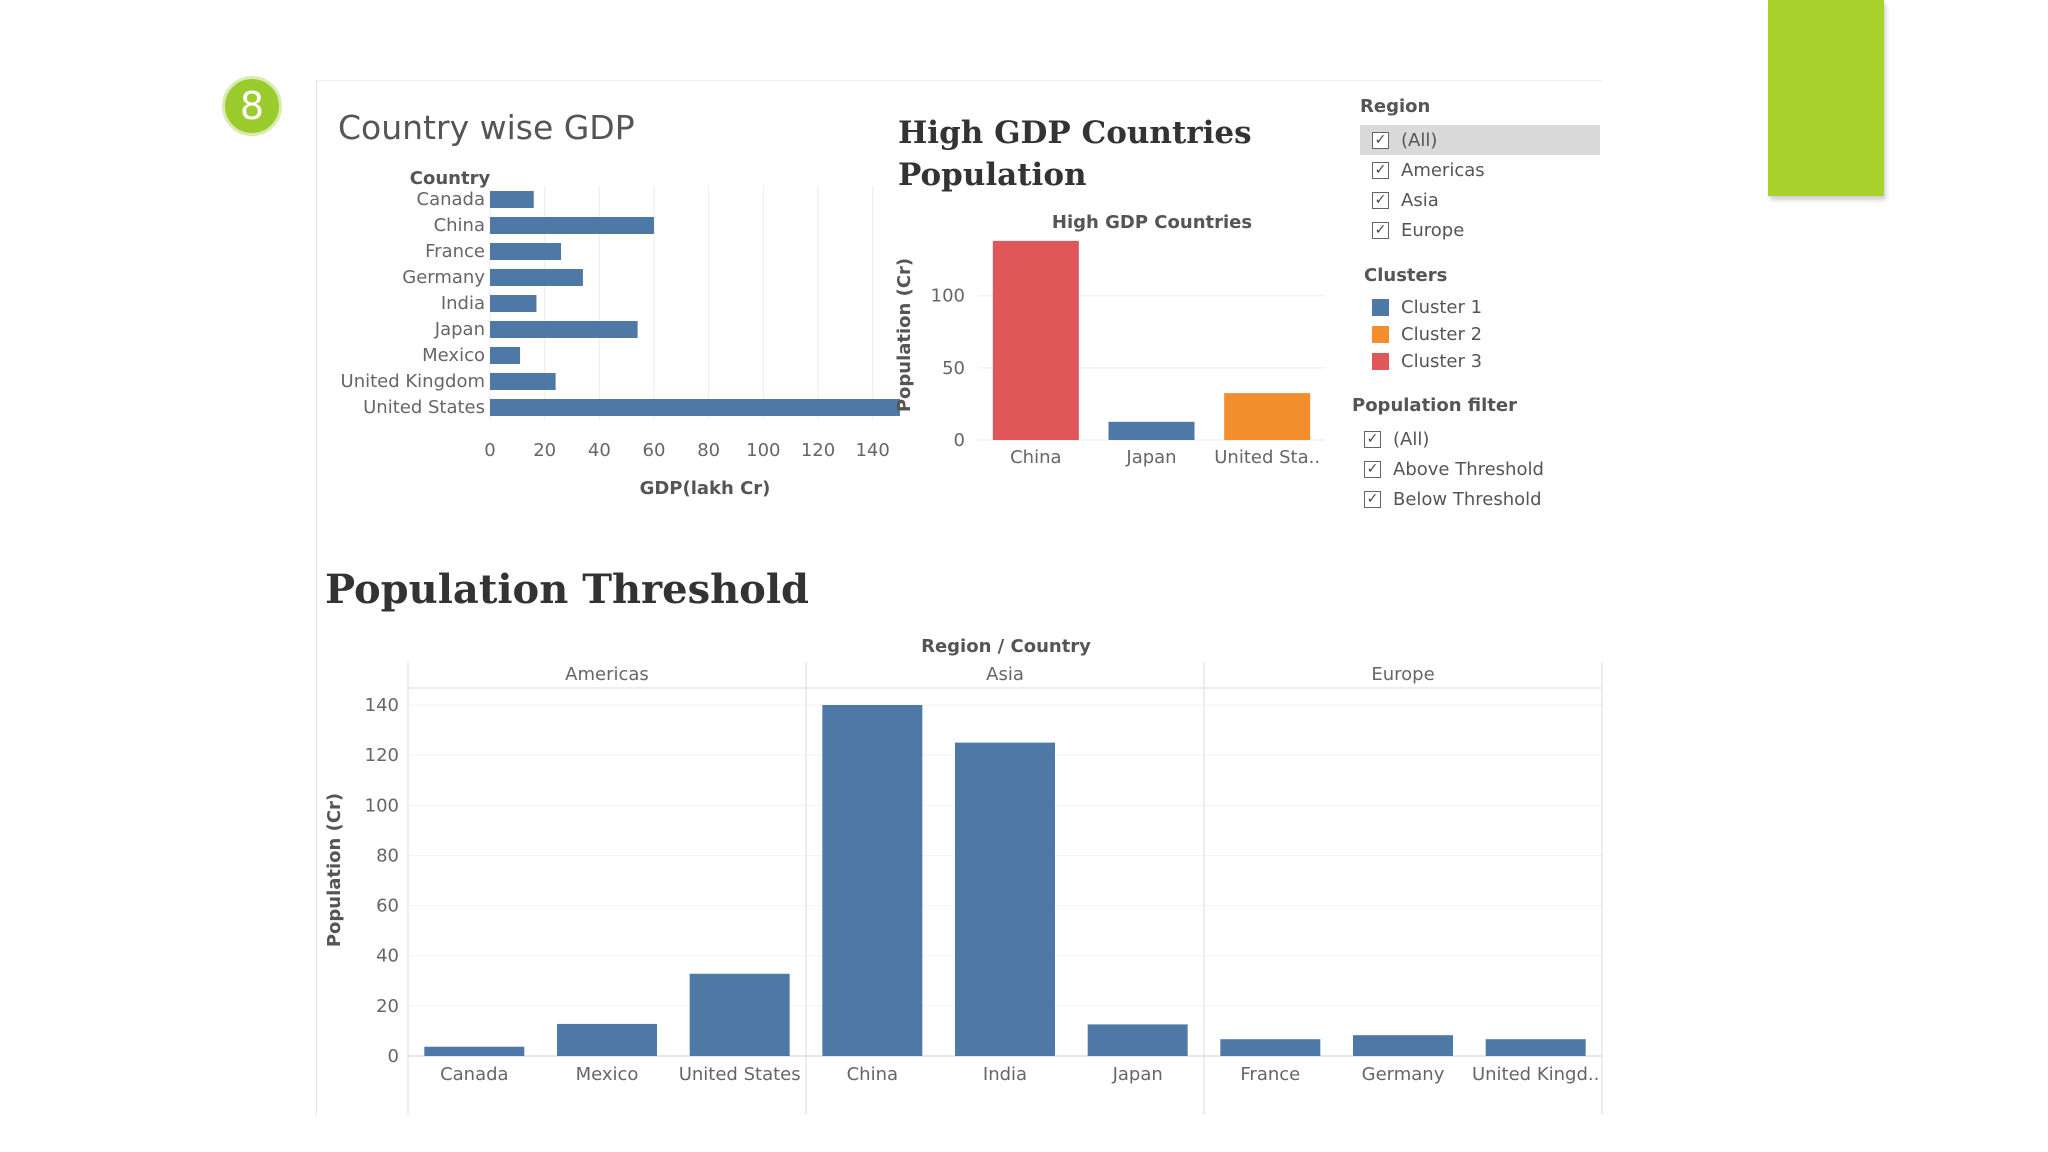  I want to click on x-tick-label: 0, so click(489, 450).